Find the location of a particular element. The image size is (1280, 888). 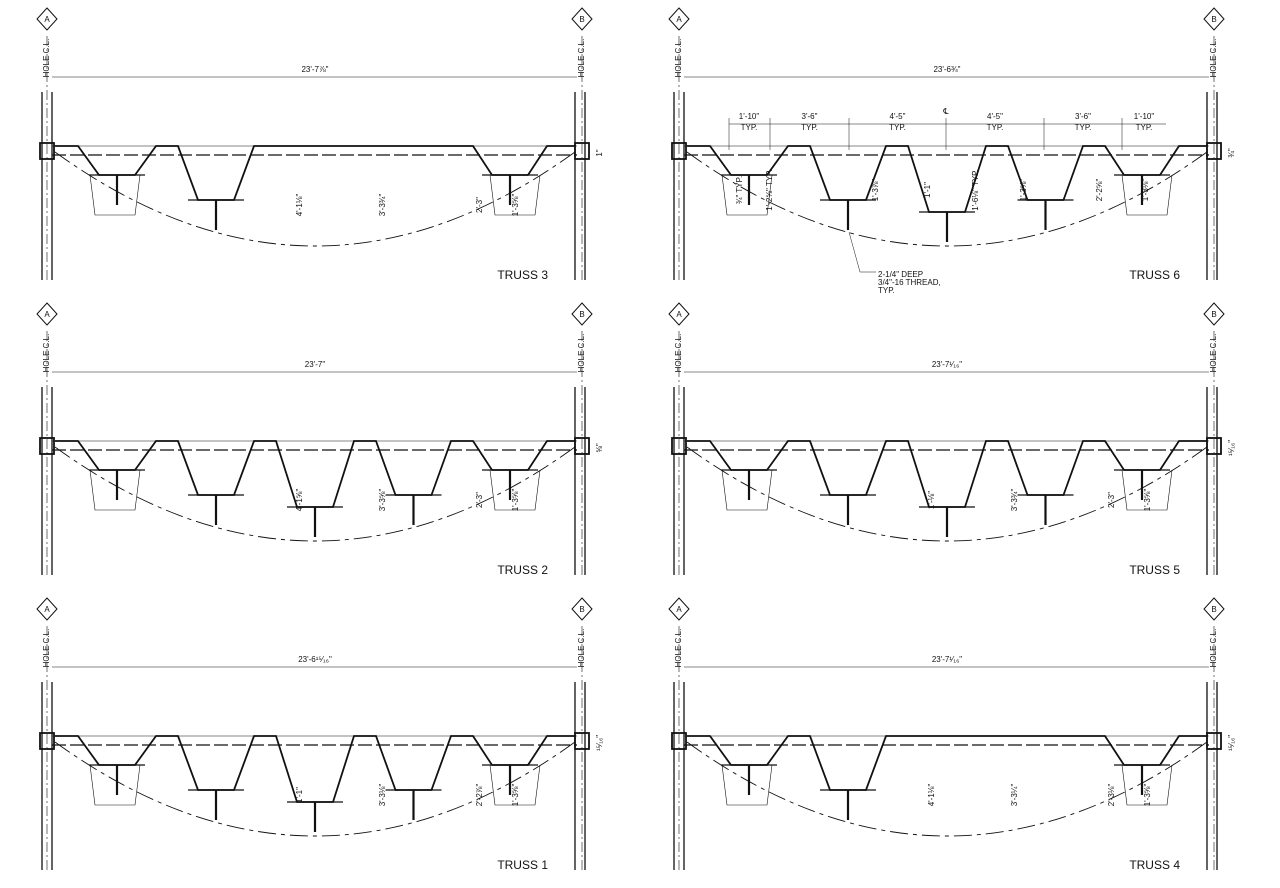

truss-title: TRUSS 2 is located at coordinates (522, 570).